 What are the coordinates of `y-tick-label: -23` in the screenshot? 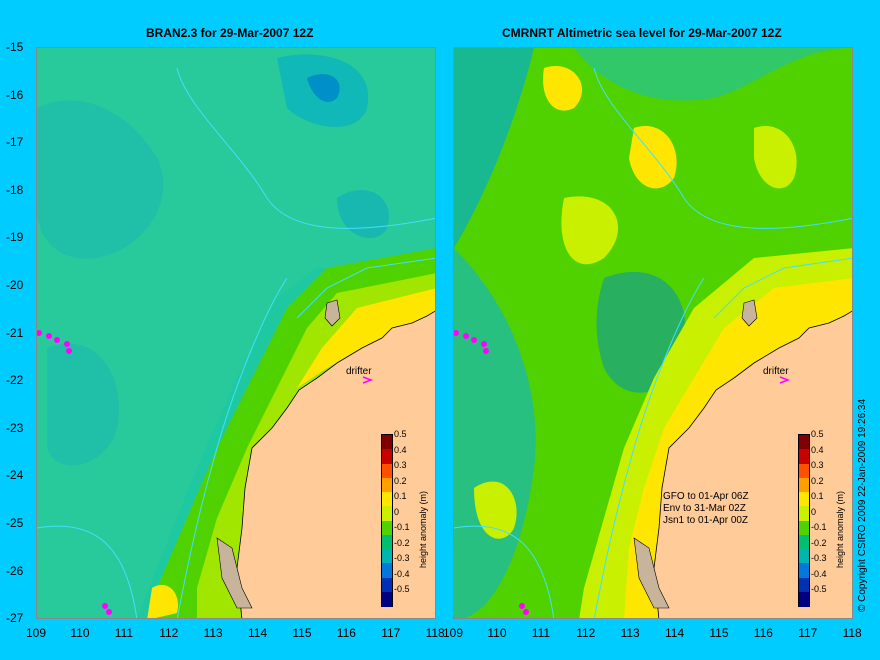 It's located at (15, 427).